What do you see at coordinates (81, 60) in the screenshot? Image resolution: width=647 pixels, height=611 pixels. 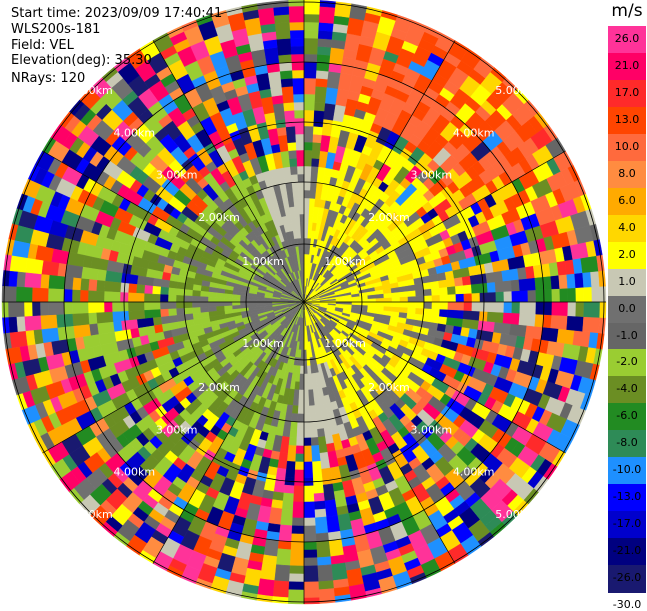 I see `elevation-label: Elevation(deg): 35.30` at bounding box center [81, 60].